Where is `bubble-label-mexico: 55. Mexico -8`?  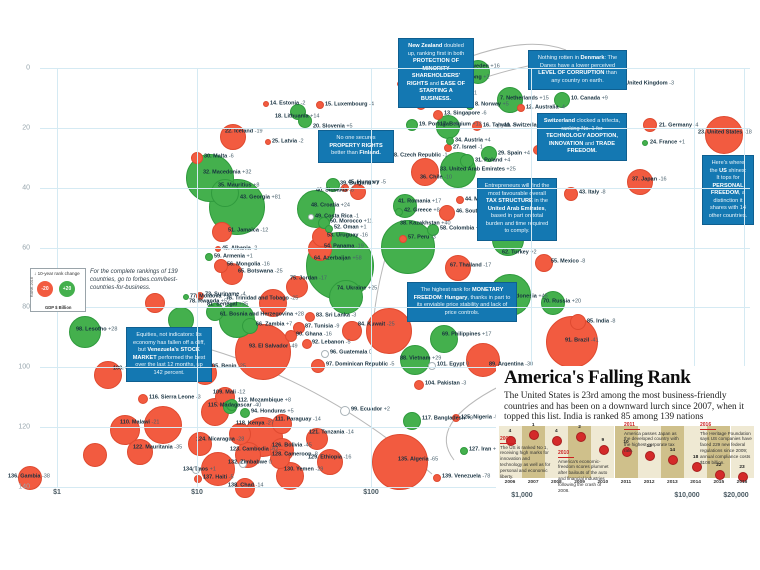 bubble-label-mexico: 55. Mexico -8 is located at coordinates (568, 261).